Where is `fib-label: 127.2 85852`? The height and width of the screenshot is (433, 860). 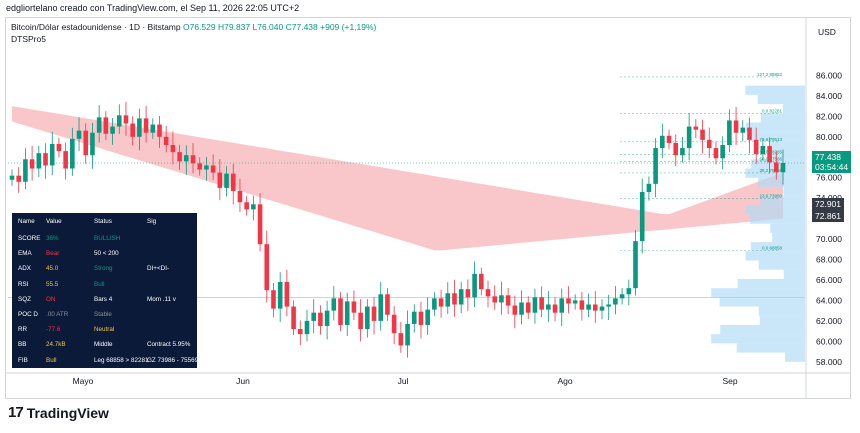
fib-label: 127.2 85852 is located at coordinates (770, 74).